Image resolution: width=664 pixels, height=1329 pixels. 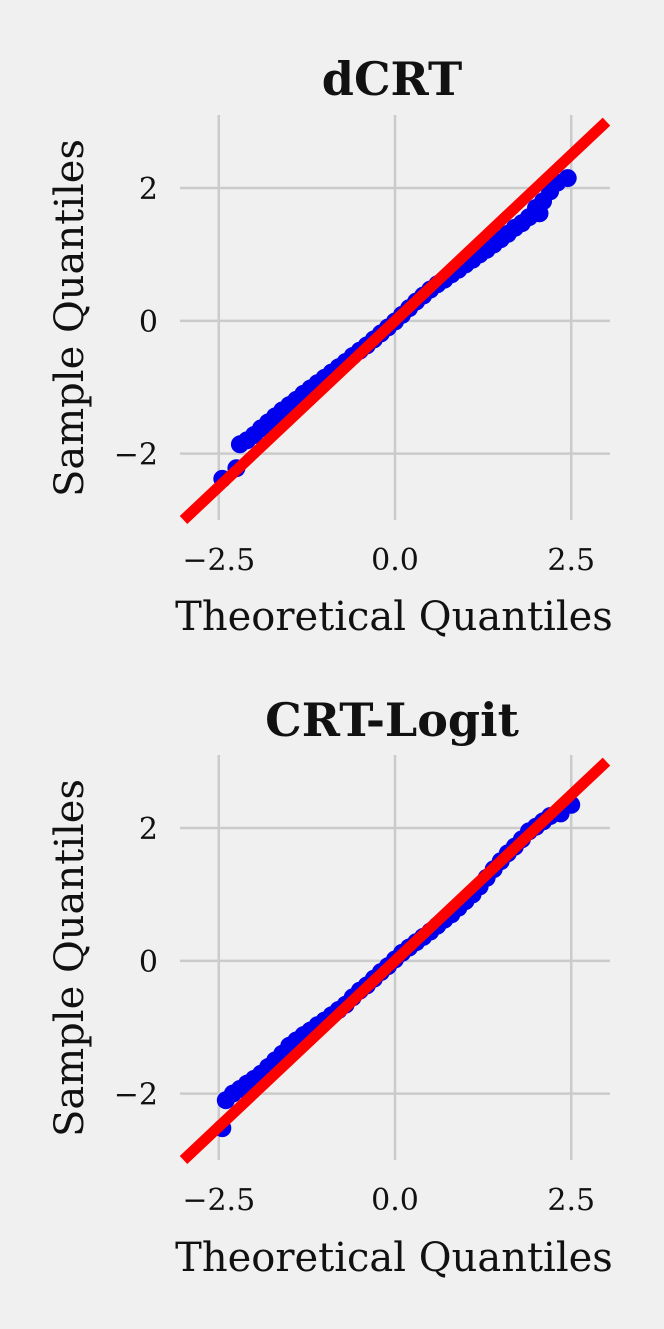 I want to click on chart-title: dCRT, so click(x=392, y=79).